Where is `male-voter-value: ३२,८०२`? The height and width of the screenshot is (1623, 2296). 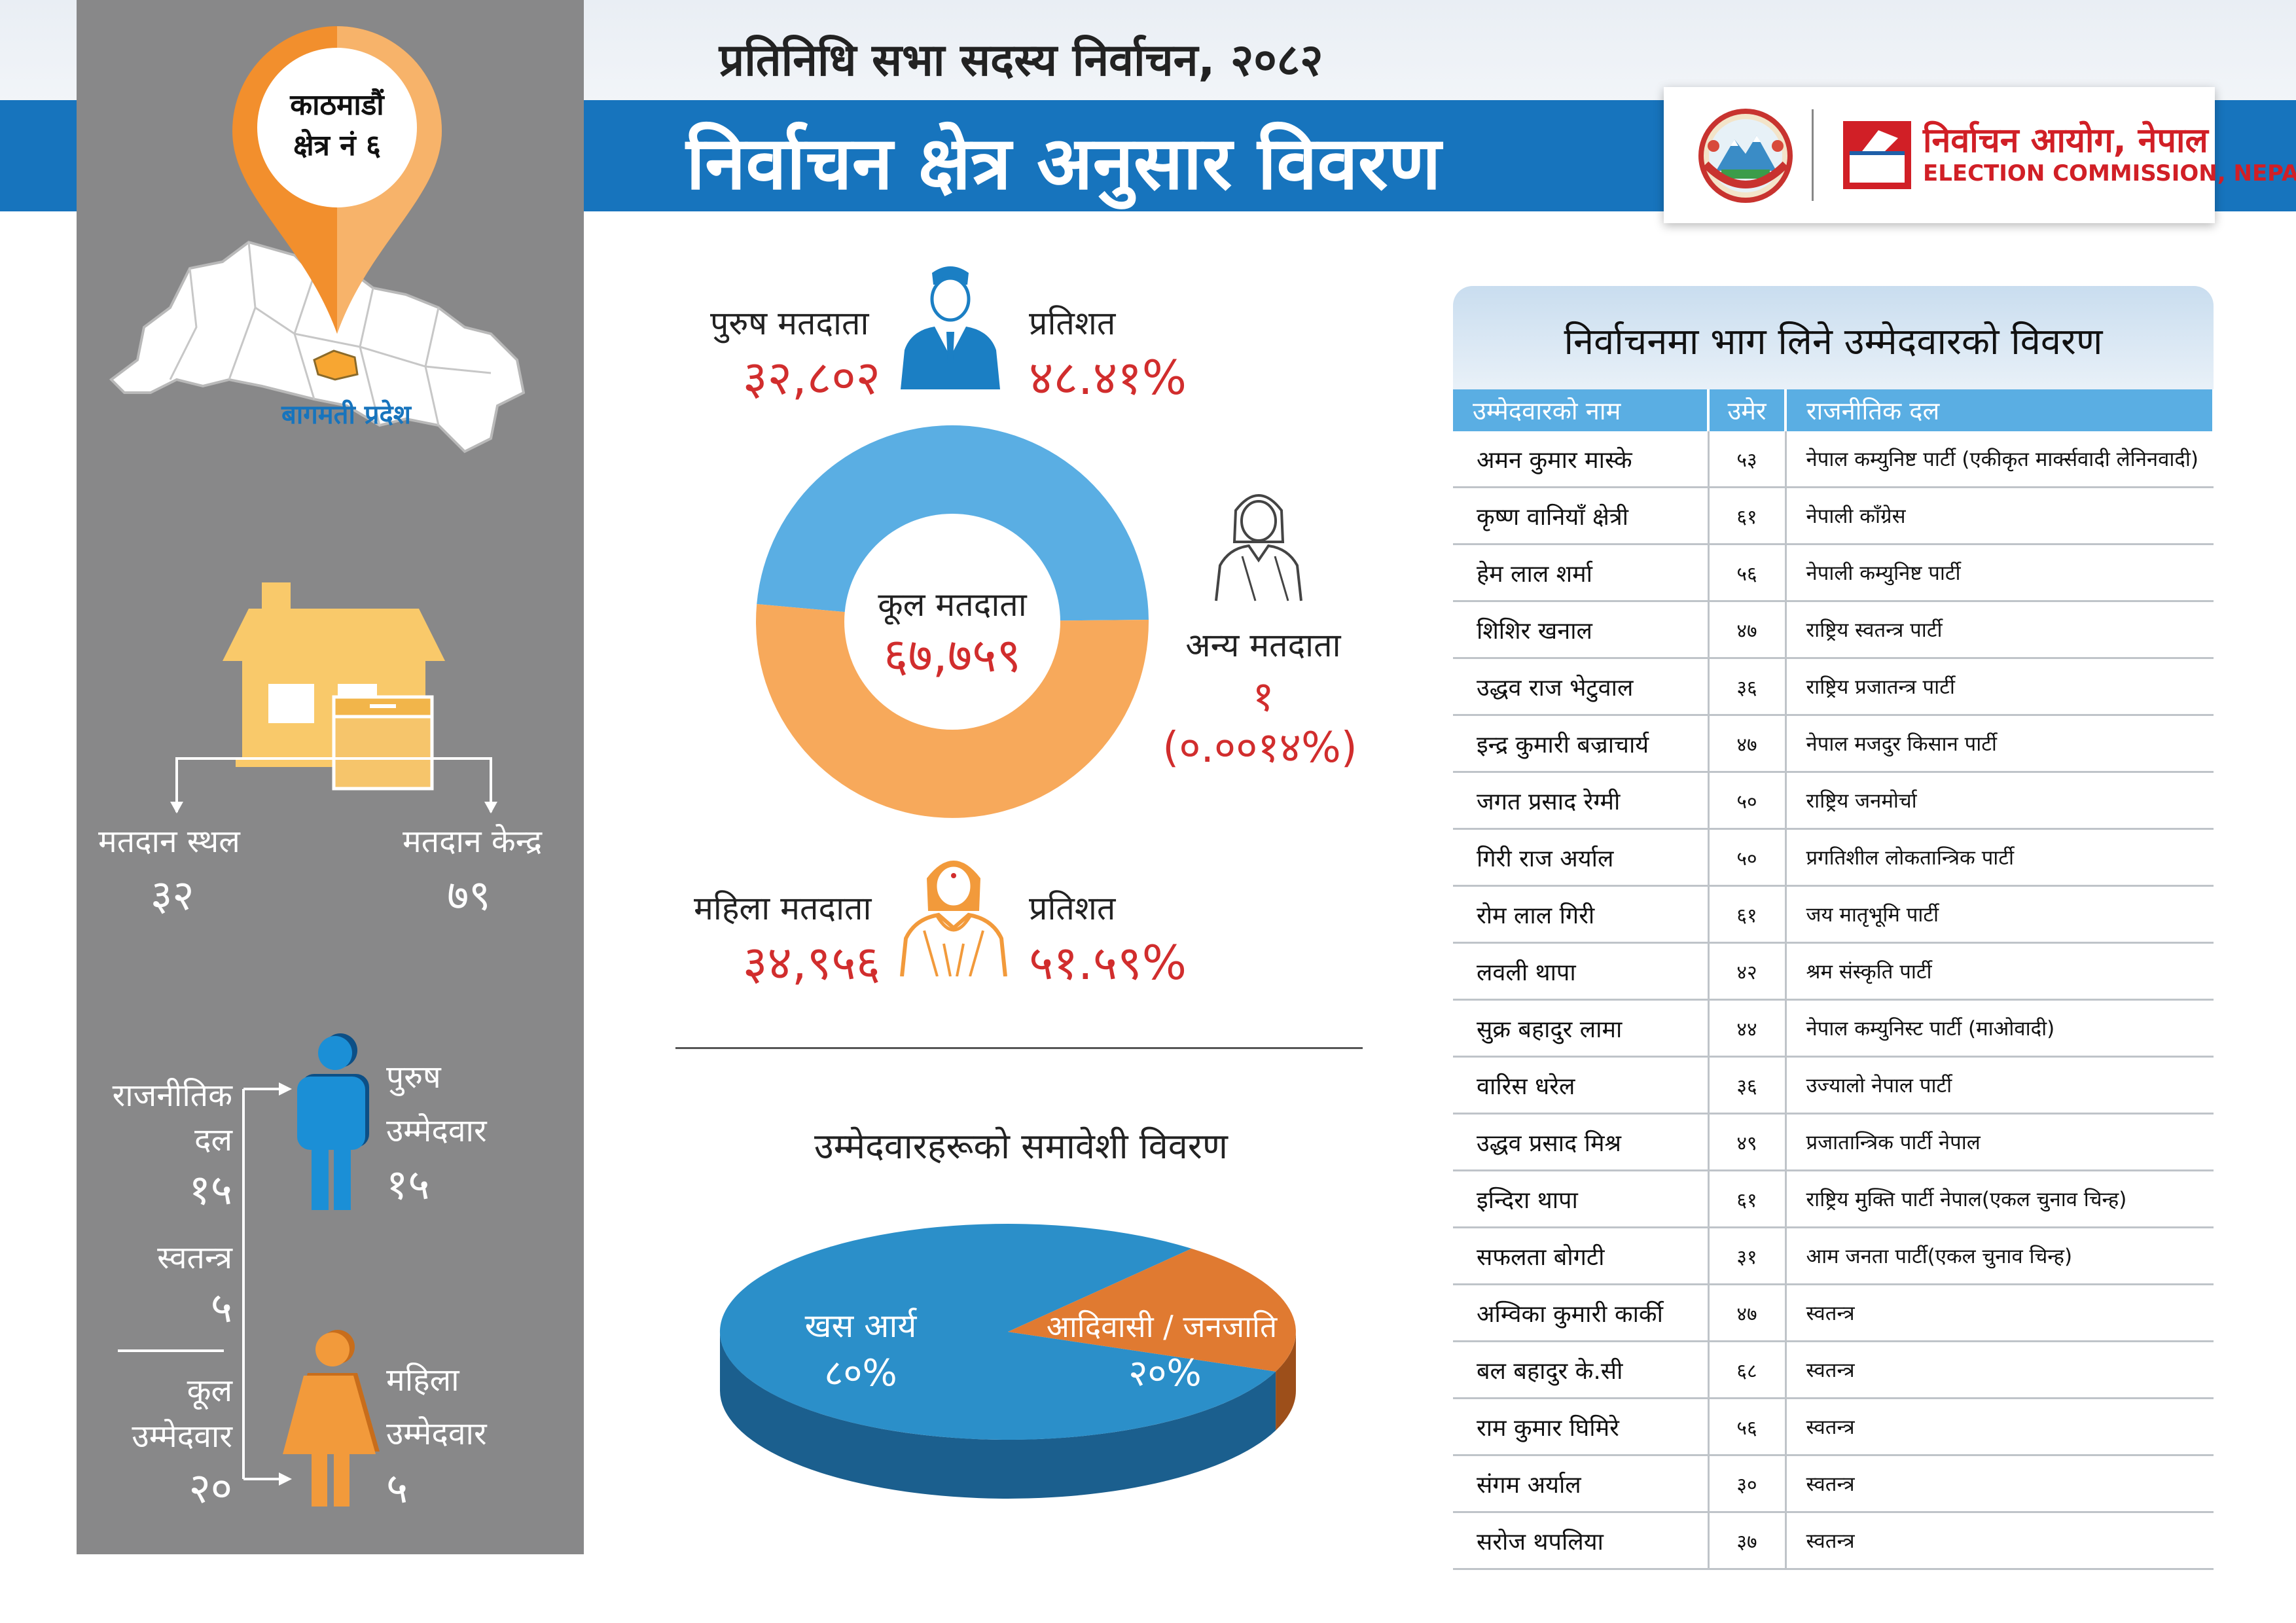 male-voter-value: ३२,८०२ is located at coordinates (812, 378).